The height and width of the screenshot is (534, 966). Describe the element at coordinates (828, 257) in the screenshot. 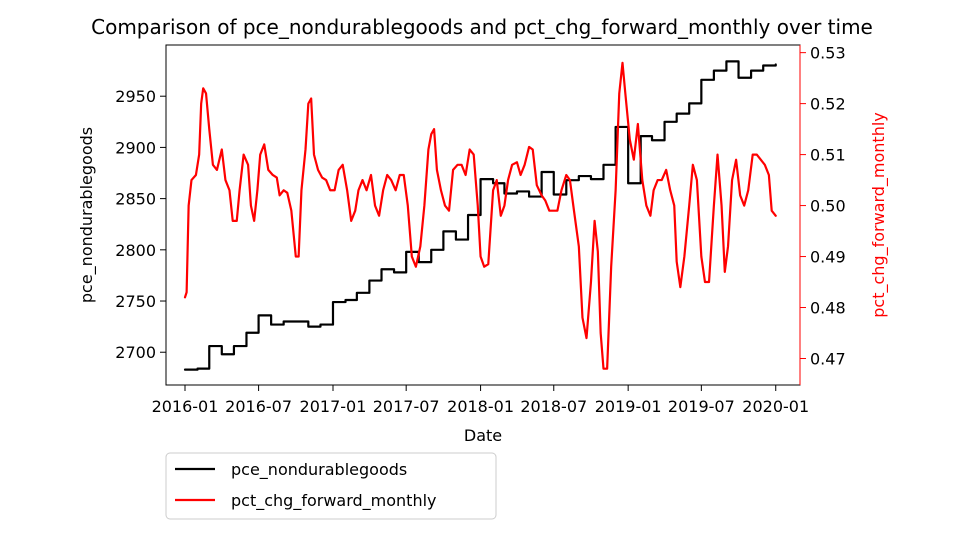

I see `right-tick-label: 0.49` at that location.